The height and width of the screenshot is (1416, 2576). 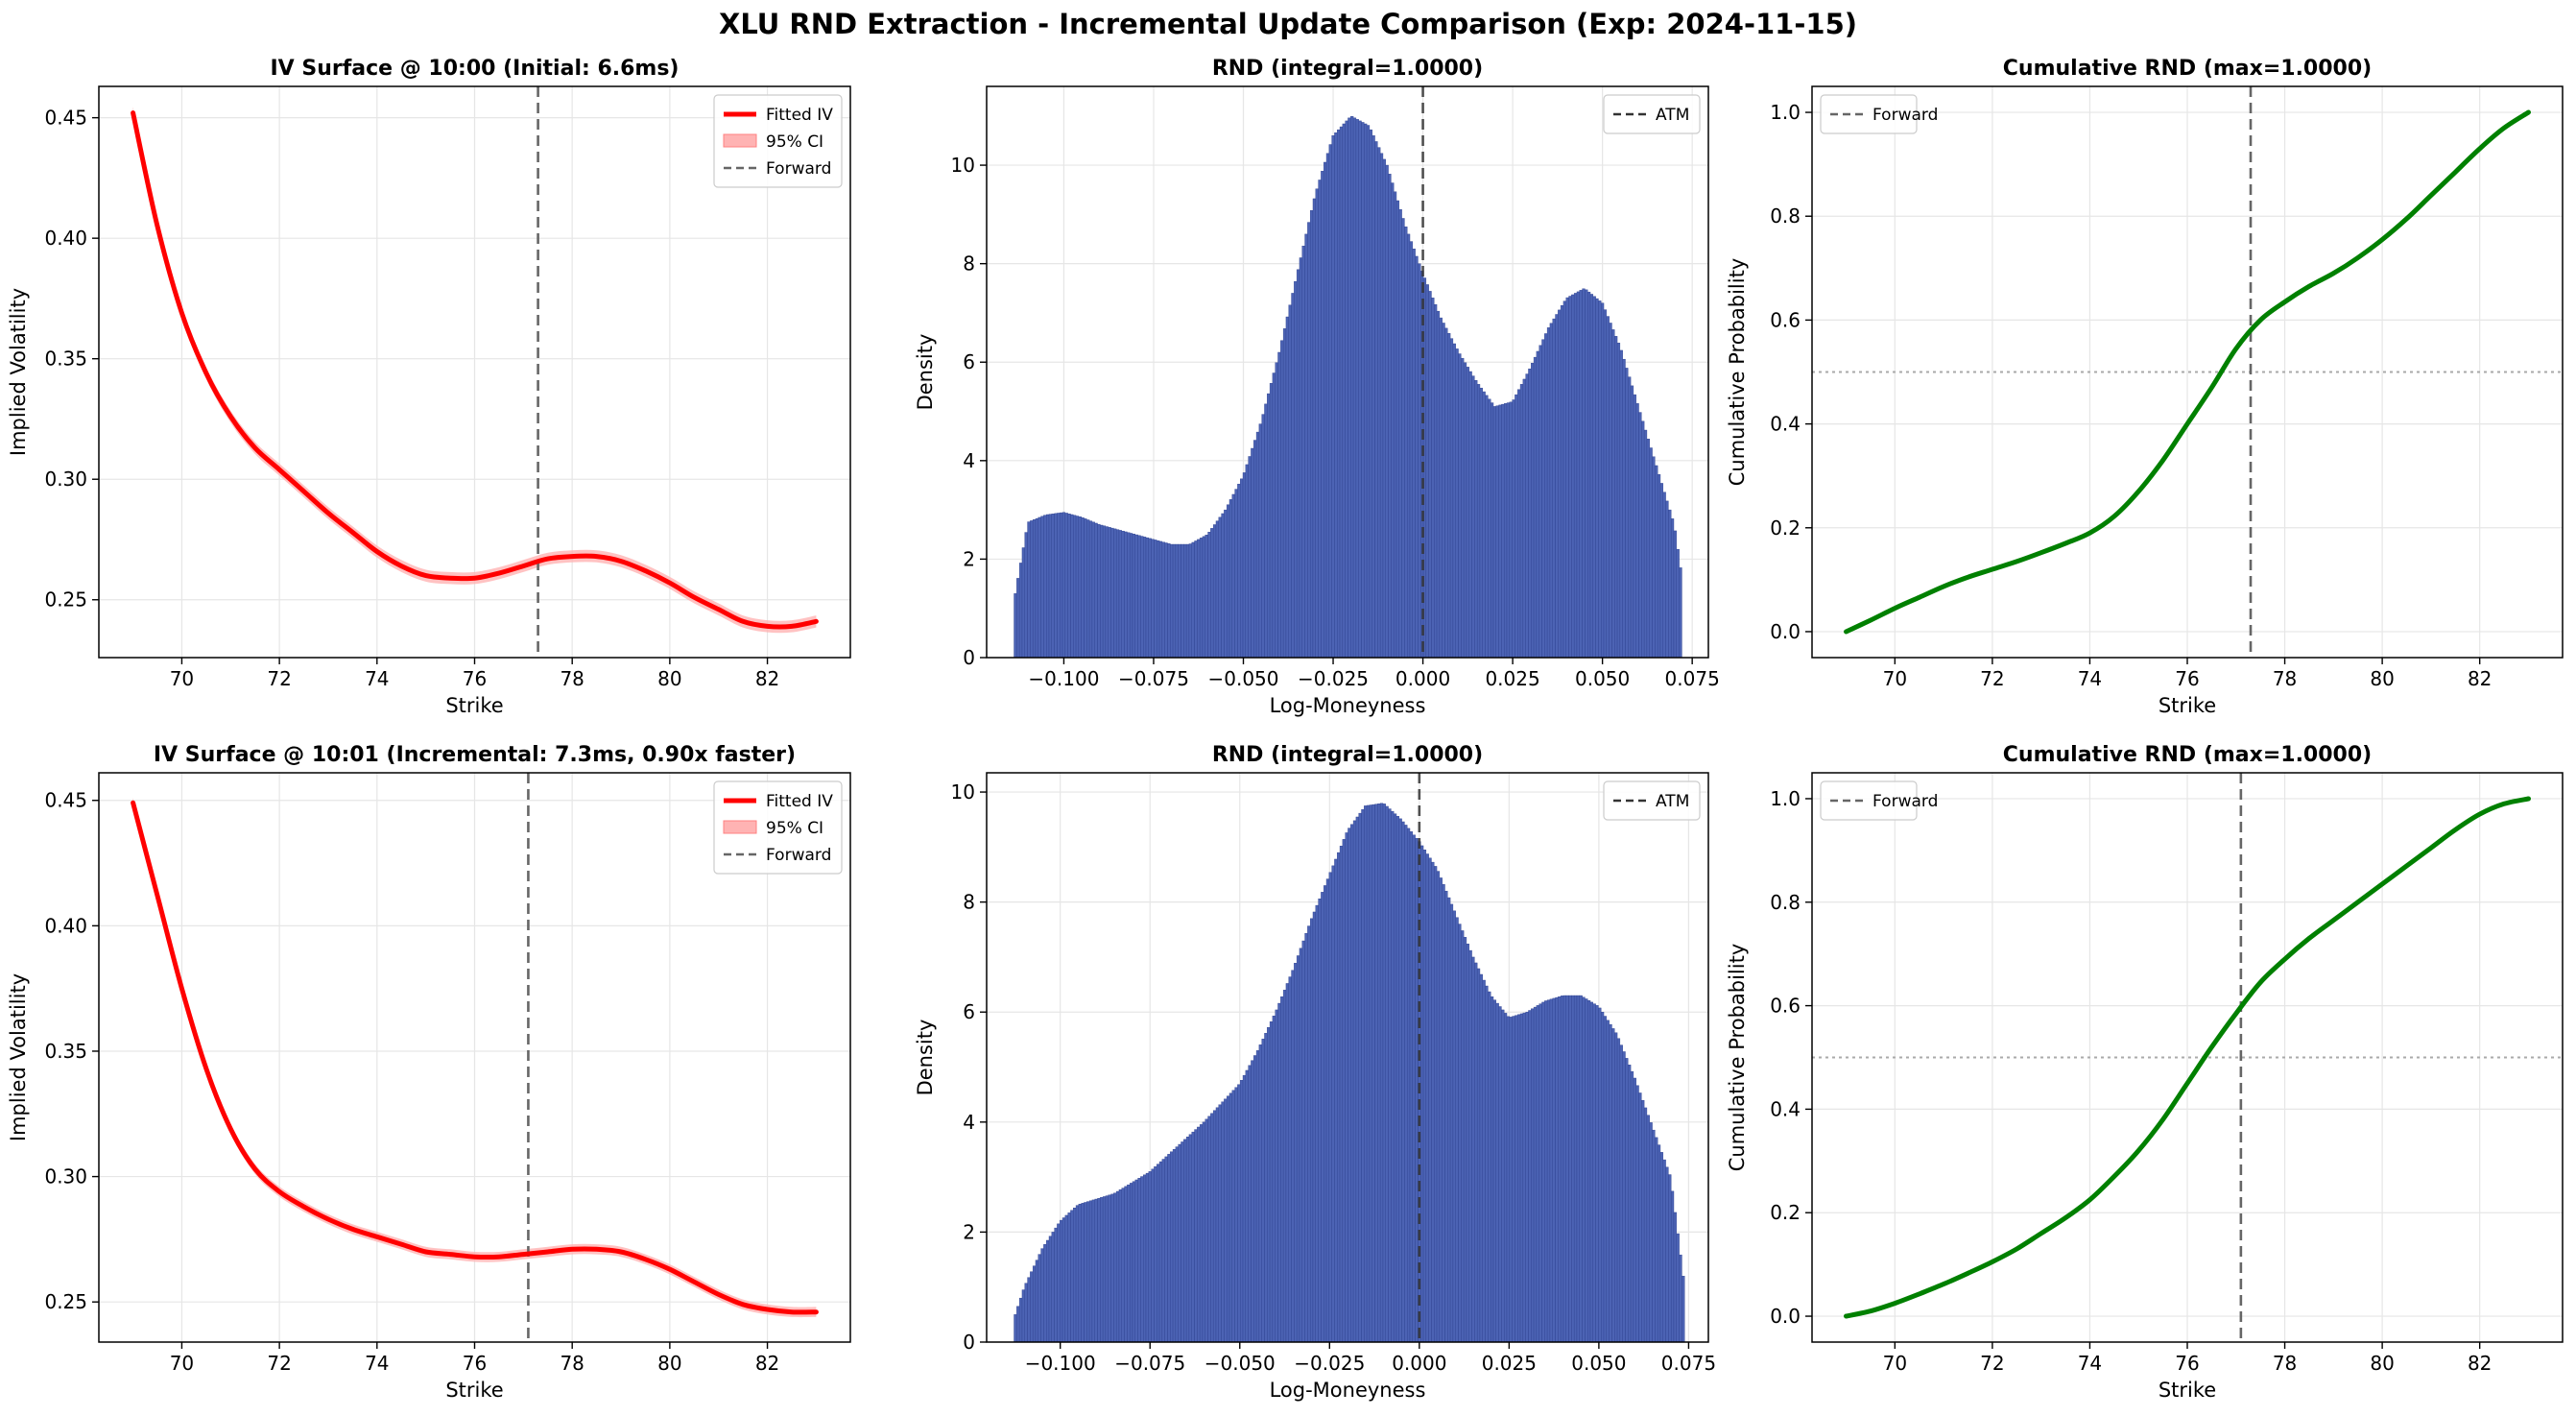 I want to click on y-tick-label: 2, so click(x=969, y=1231).